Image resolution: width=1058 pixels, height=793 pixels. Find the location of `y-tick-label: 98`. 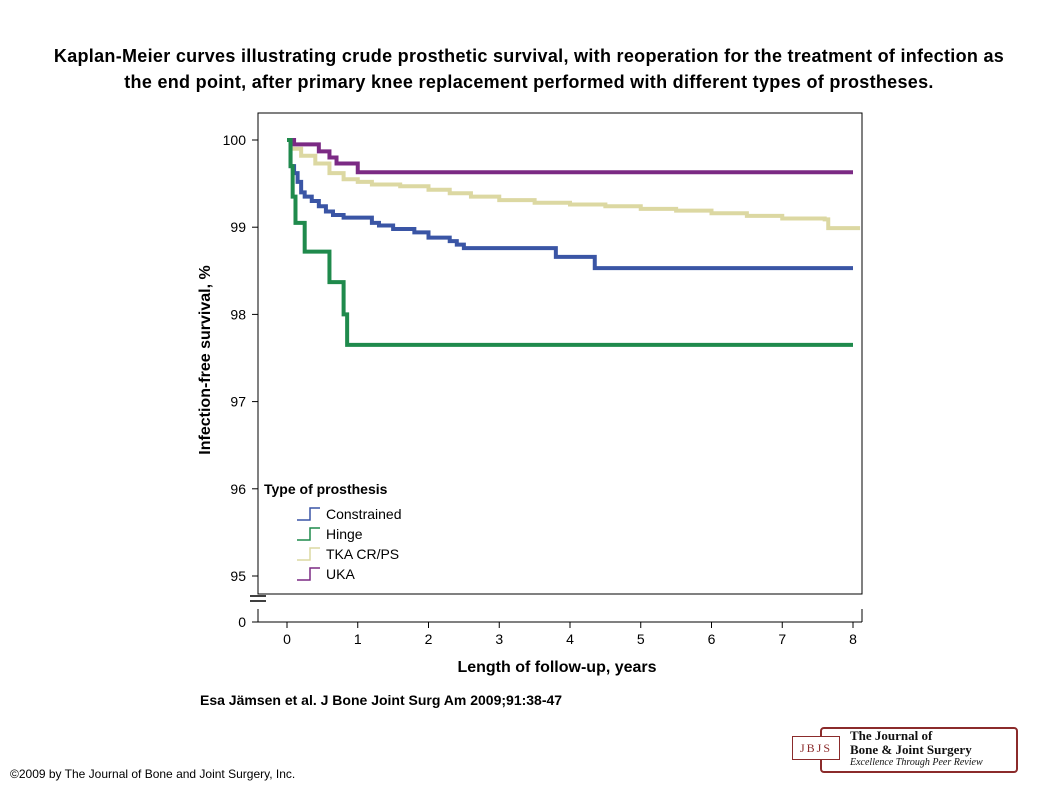

y-tick-label: 98 is located at coordinates (238, 314).